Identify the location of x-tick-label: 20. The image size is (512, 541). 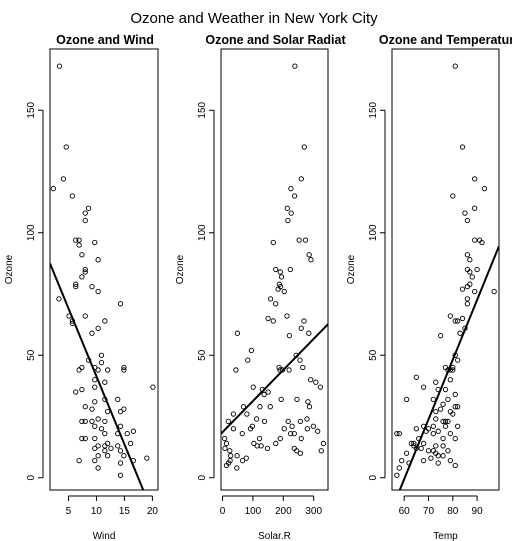
(153, 511).